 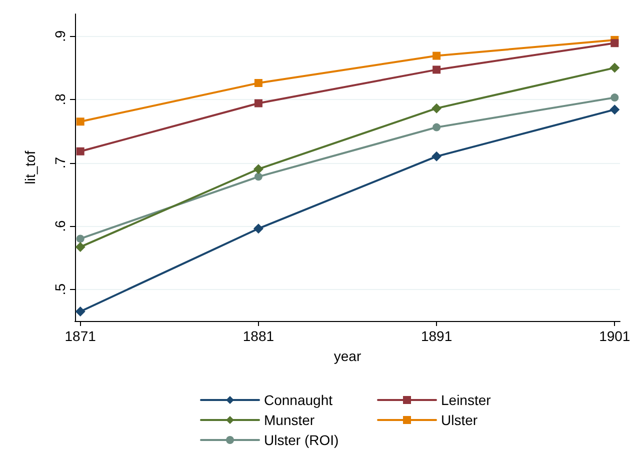 What do you see at coordinates (80, 336) in the screenshot?
I see `x-tick-label: 1871` at bounding box center [80, 336].